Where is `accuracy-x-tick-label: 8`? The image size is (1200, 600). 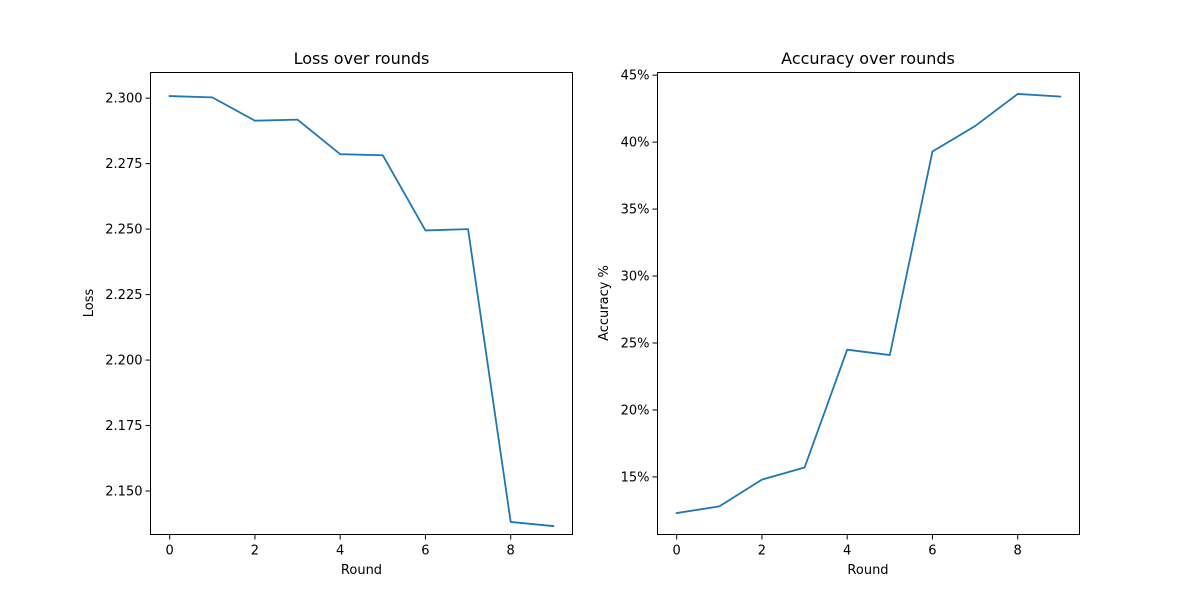 accuracy-x-tick-label: 8 is located at coordinates (1018, 551).